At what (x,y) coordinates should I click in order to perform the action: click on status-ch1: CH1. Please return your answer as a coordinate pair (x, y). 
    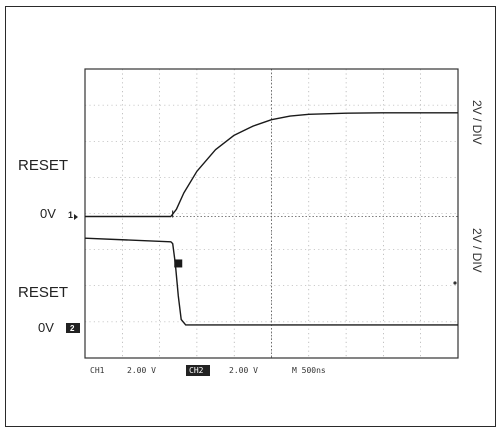
    Looking at the image, I should click on (97, 370).